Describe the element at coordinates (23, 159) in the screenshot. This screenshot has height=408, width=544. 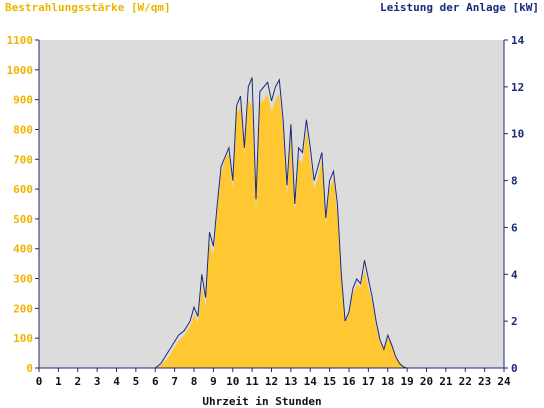
I see `left-tick-label: 700` at that location.